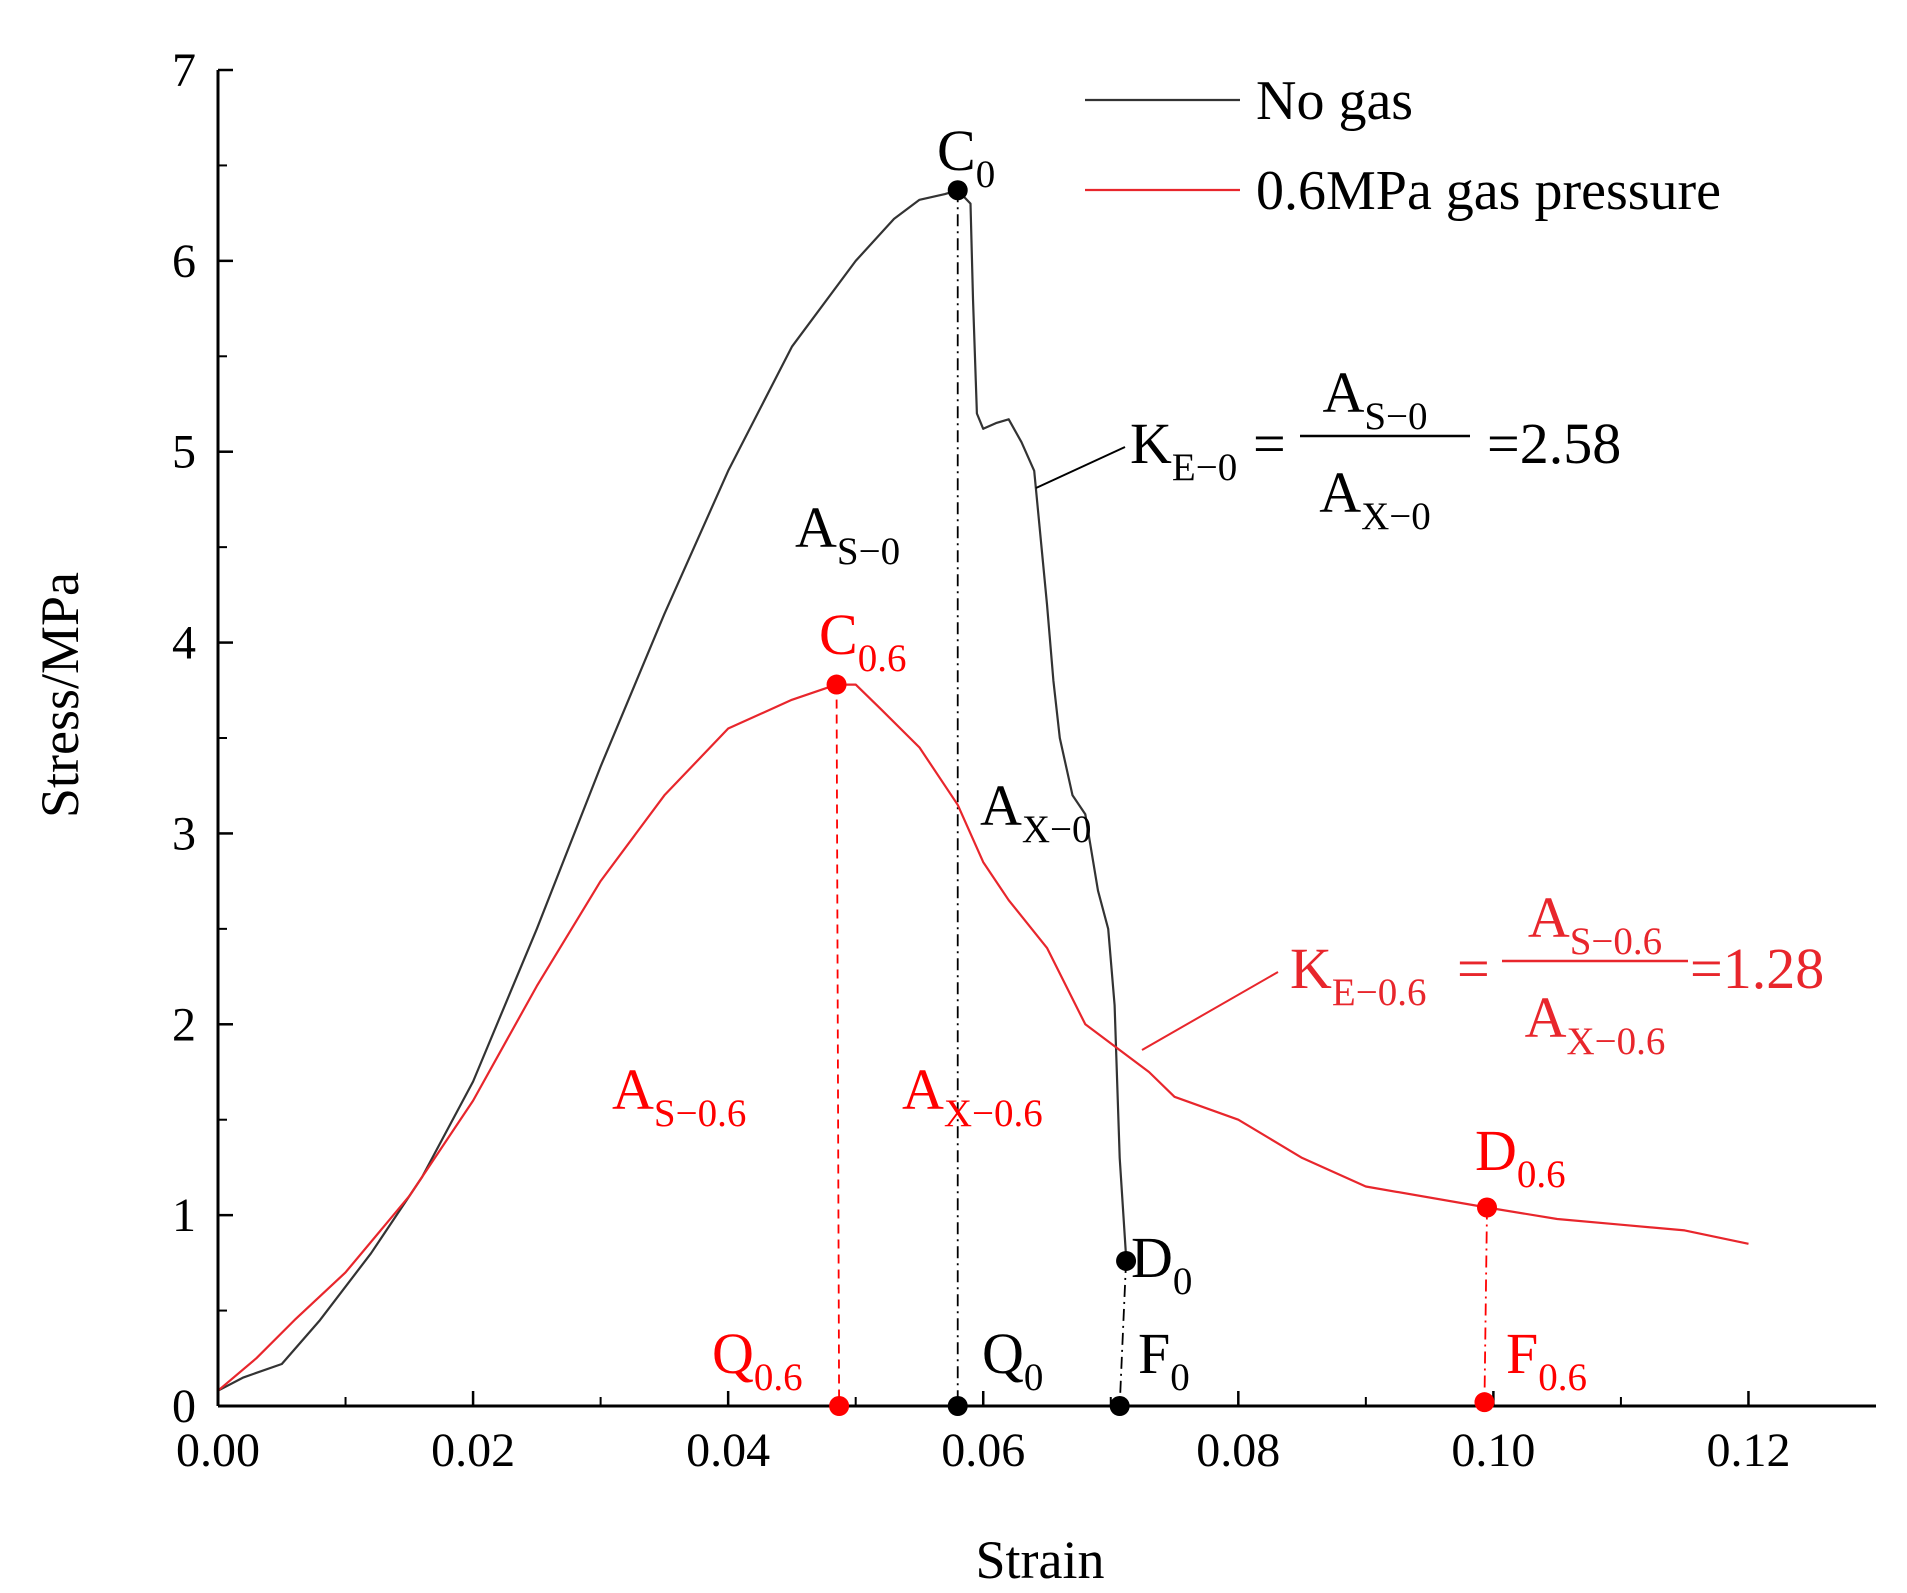  Describe the element at coordinates (1119, 1406) in the screenshot. I see `point-F0` at that location.